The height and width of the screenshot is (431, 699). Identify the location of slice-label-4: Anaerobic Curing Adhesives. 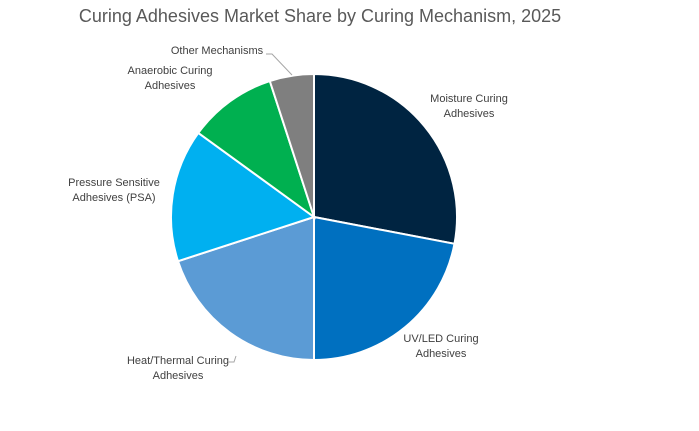
(170, 78).